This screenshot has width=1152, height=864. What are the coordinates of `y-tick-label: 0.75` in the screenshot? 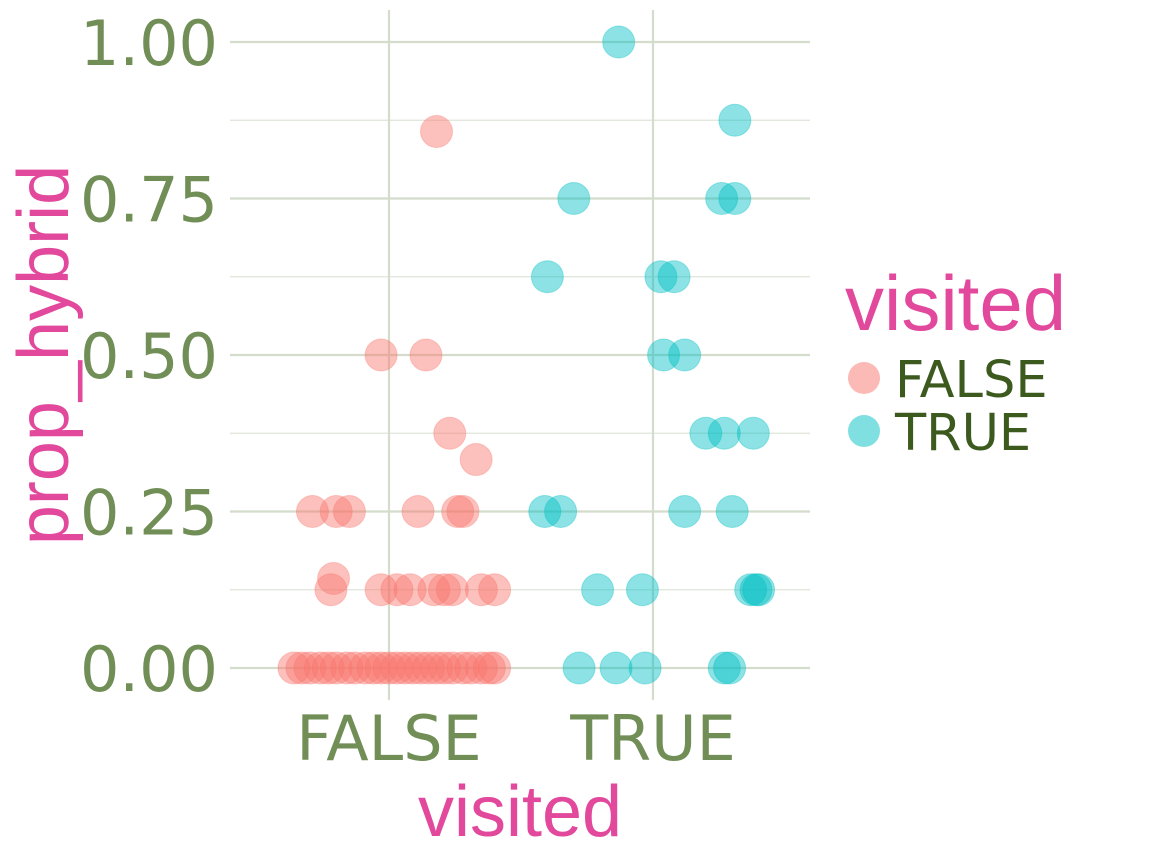 It's located at (149, 200).